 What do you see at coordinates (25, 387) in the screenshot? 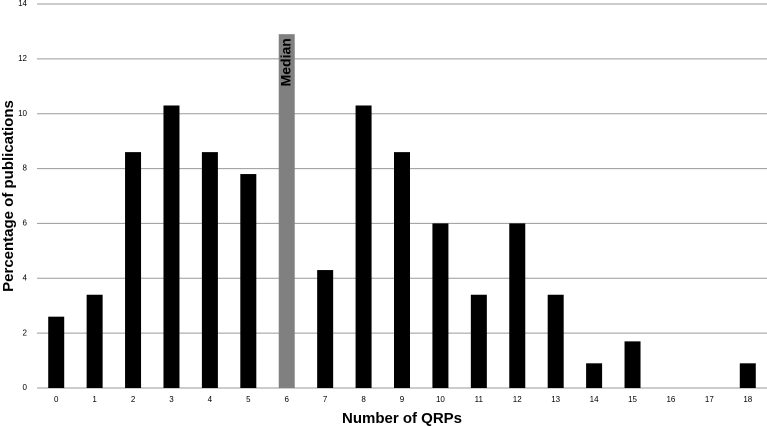
I see `y-tick-label: 0` at bounding box center [25, 387].